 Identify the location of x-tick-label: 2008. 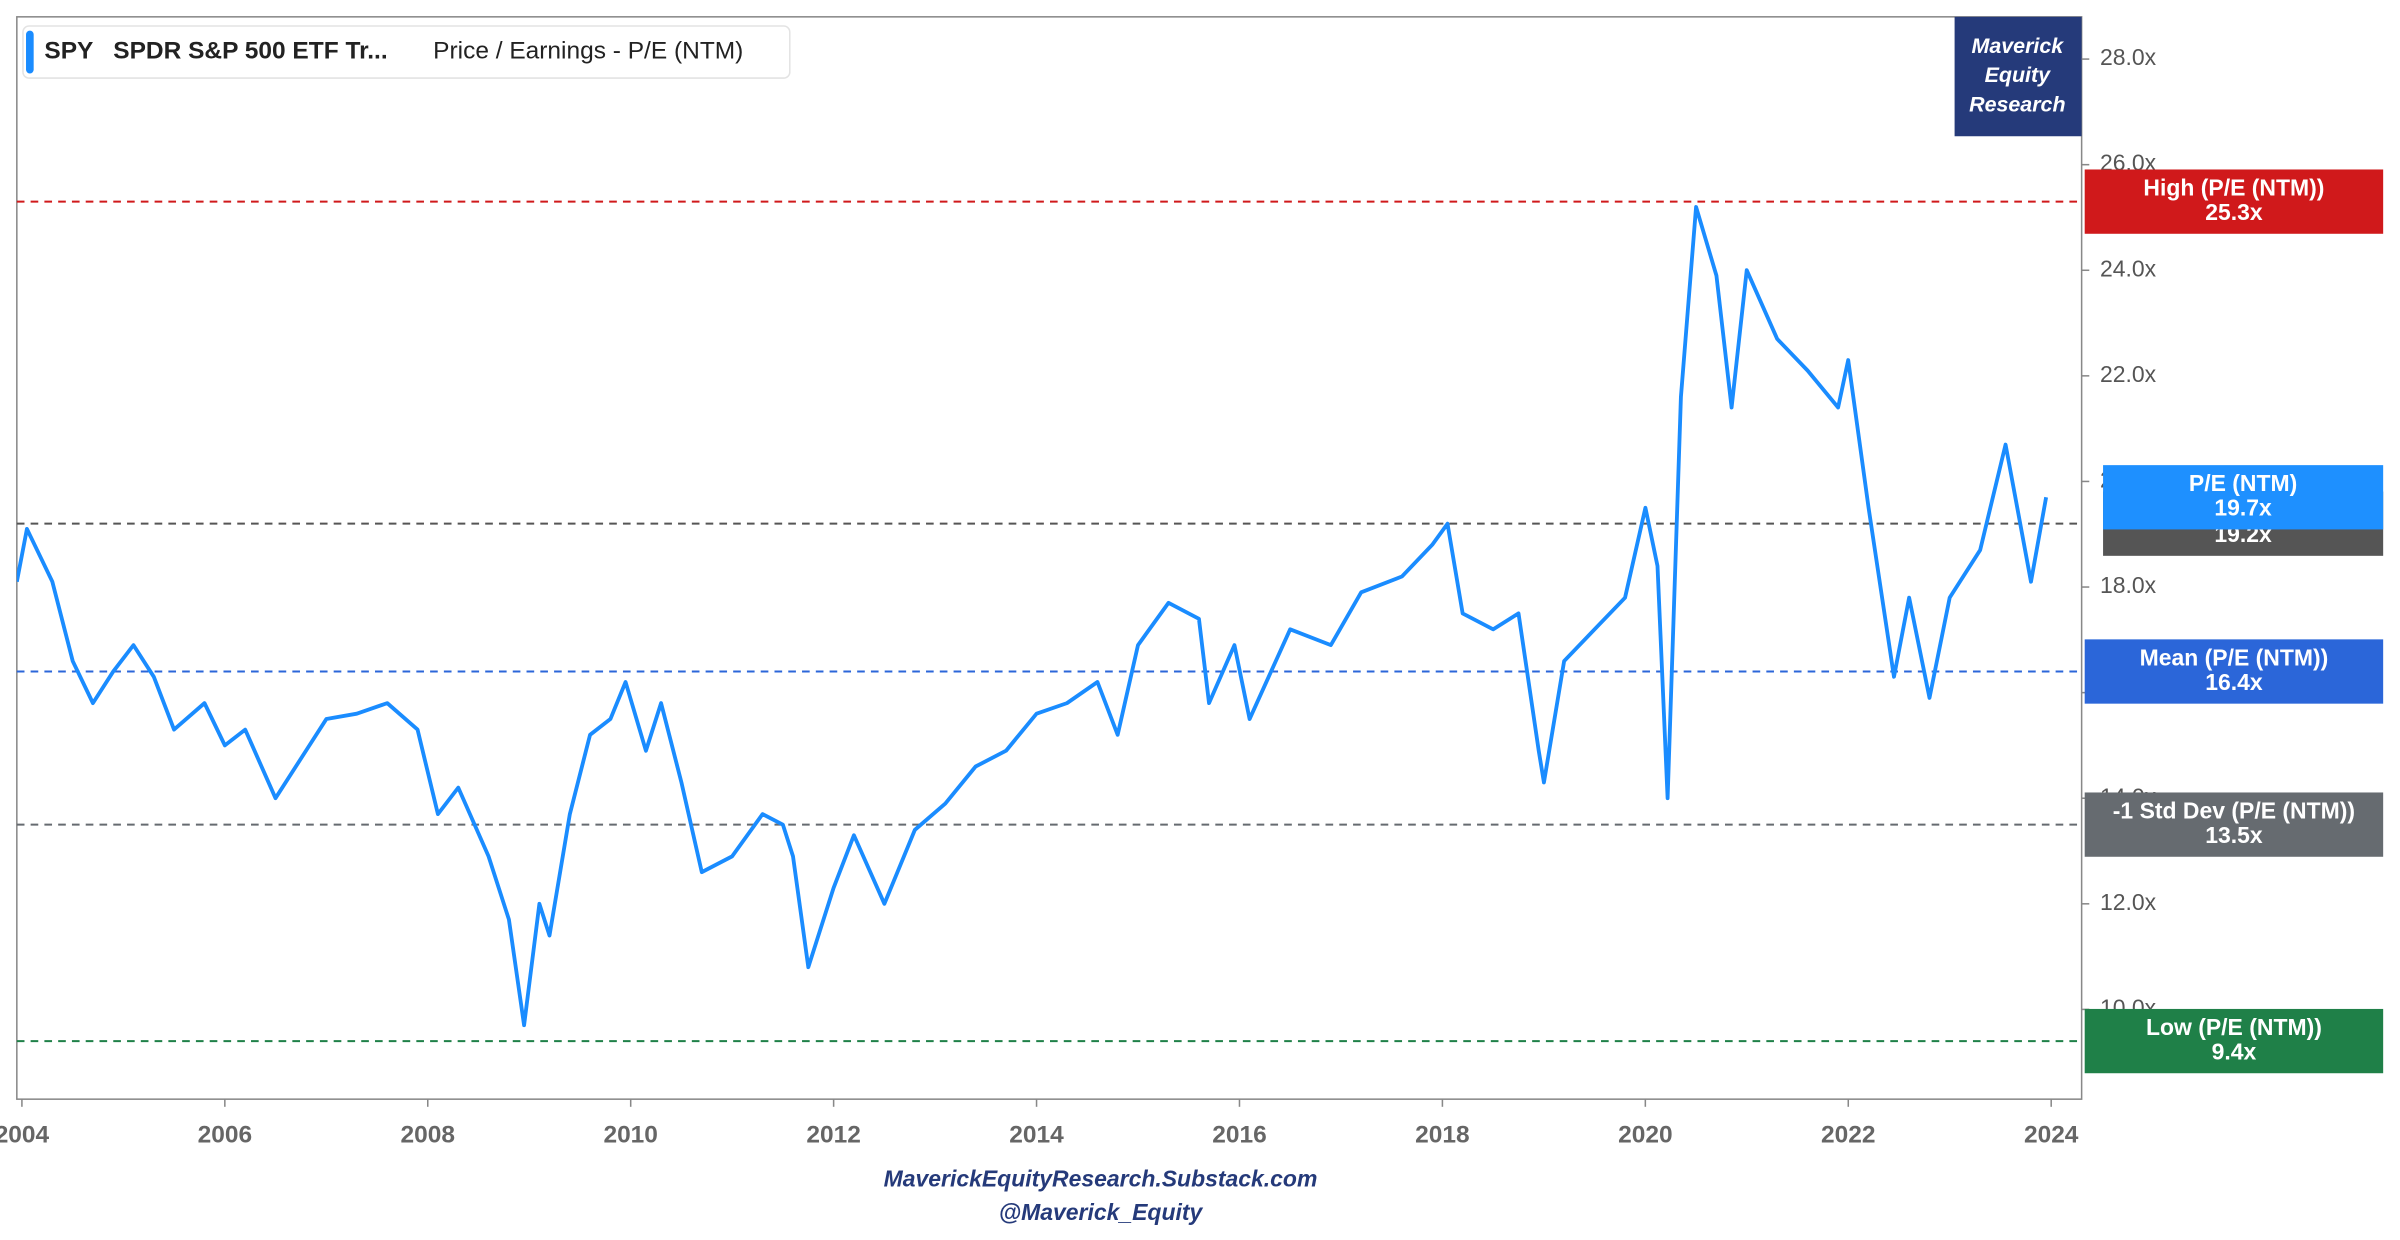
(428, 1134).